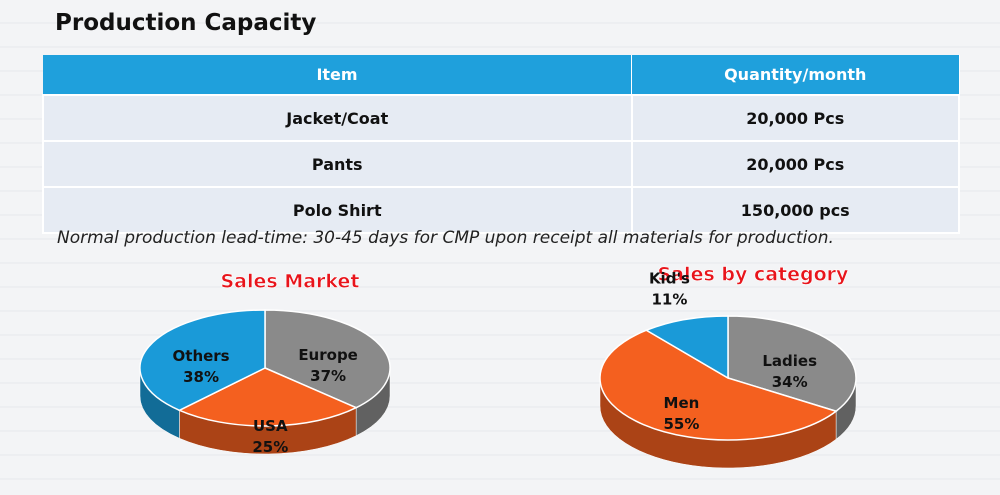  What do you see at coordinates (337, 164) in the screenshot?
I see `table-cell: Pants` at bounding box center [337, 164].